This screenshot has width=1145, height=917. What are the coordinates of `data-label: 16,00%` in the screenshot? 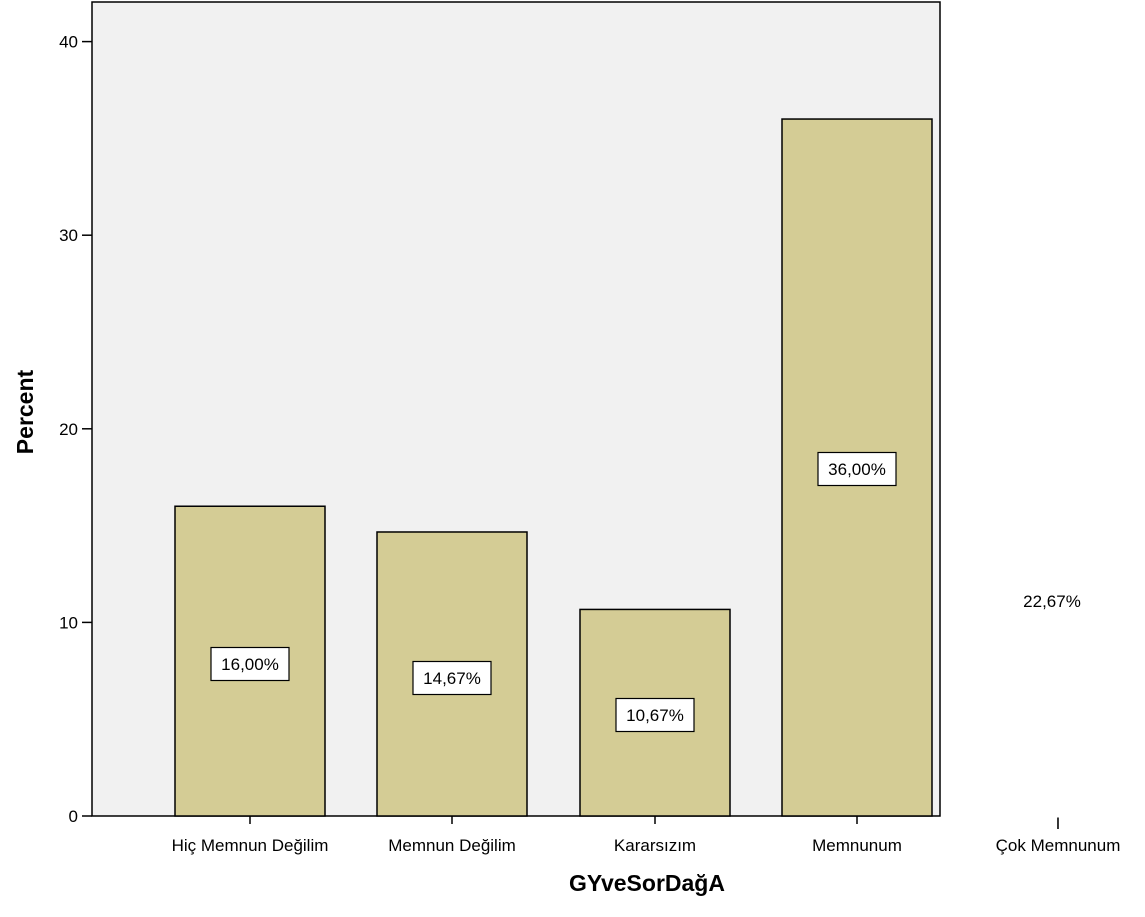 It's located at (250, 664).